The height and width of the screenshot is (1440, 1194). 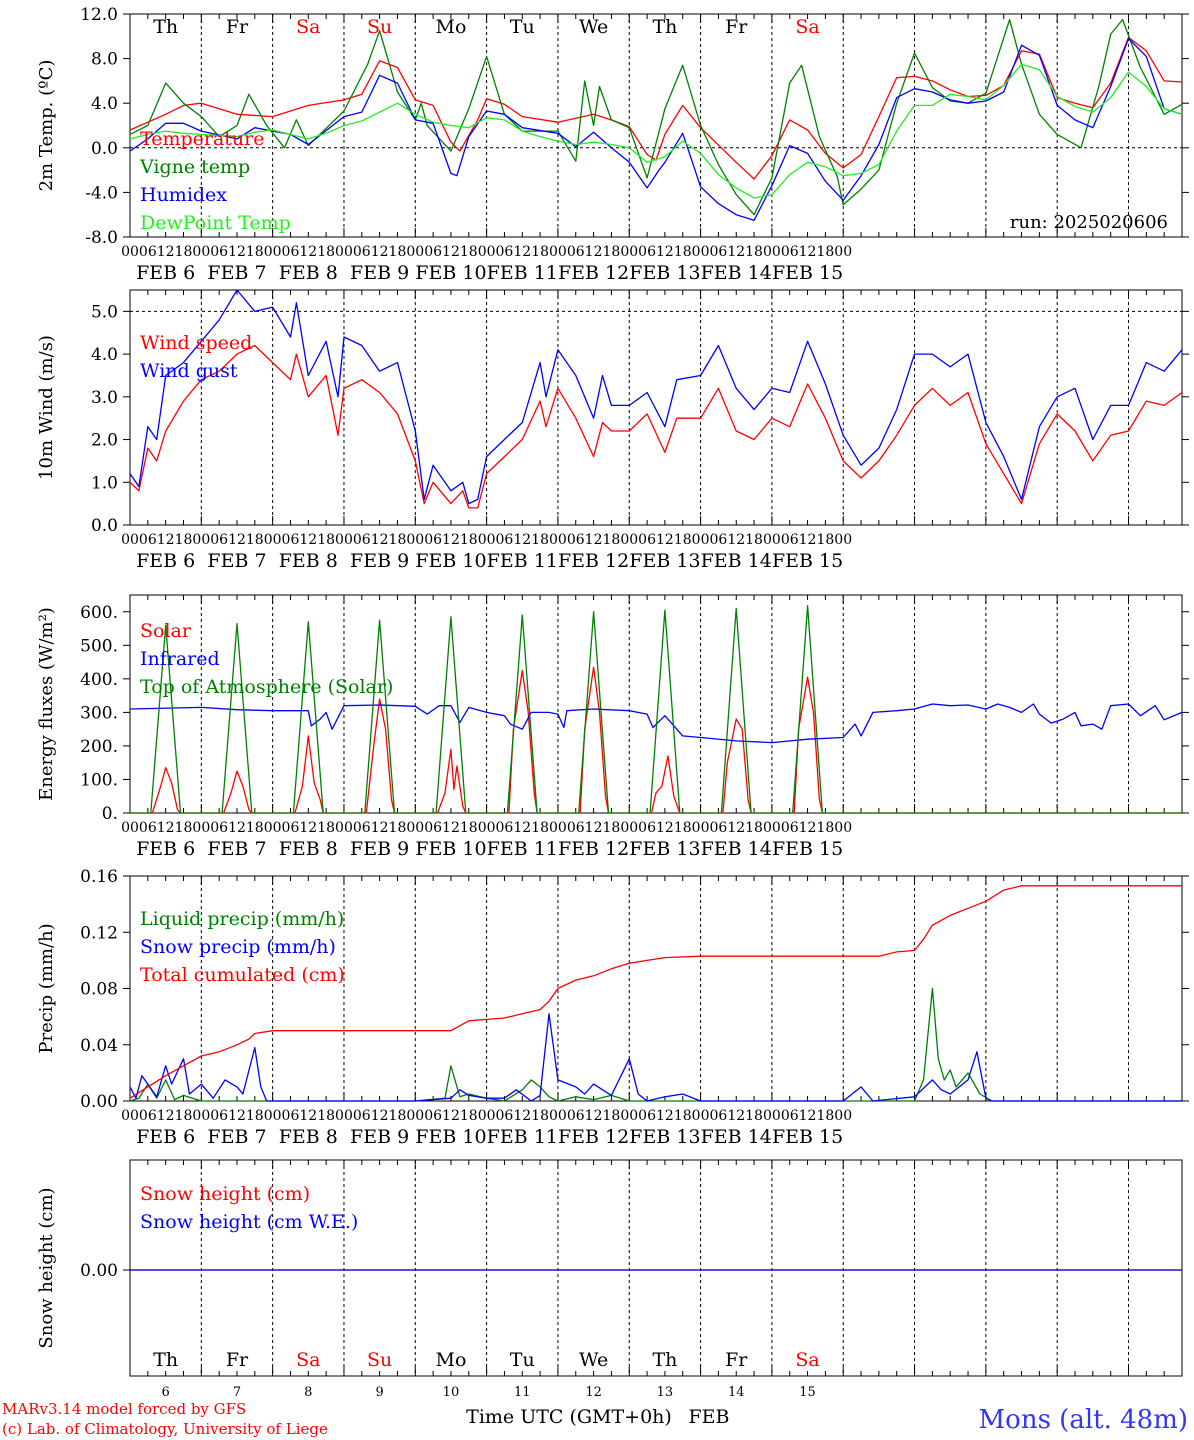 I want to click on series-line-total-cumulated-cm, so click(x=655, y=992).